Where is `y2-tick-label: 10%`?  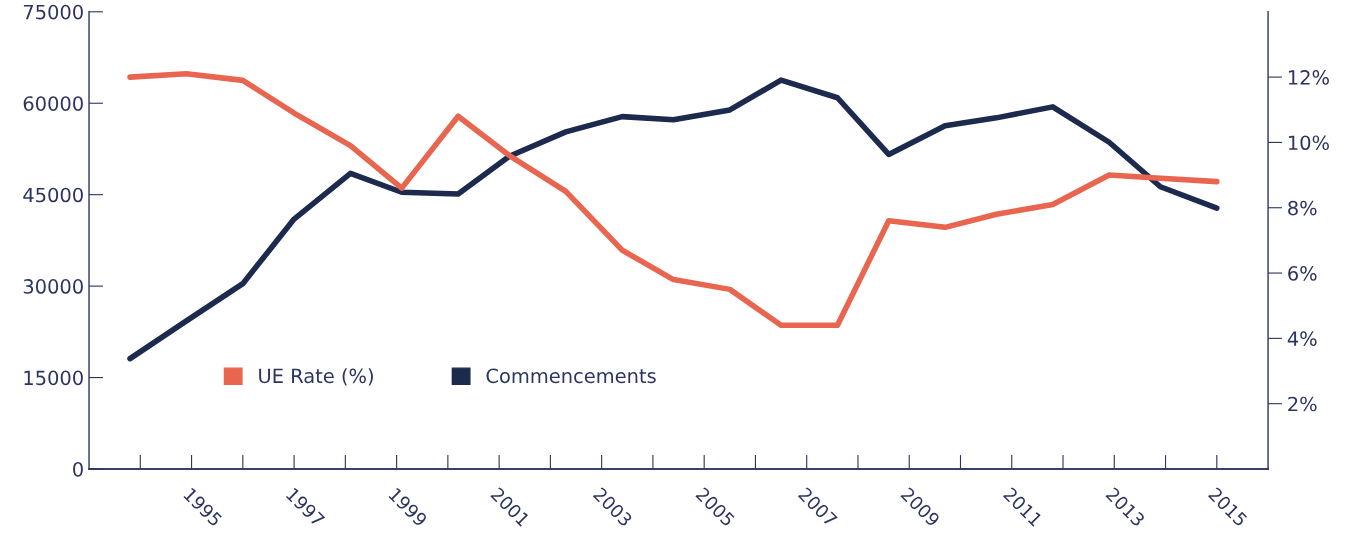
y2-tick-label: 10% is located at coordinates (1308, 143).